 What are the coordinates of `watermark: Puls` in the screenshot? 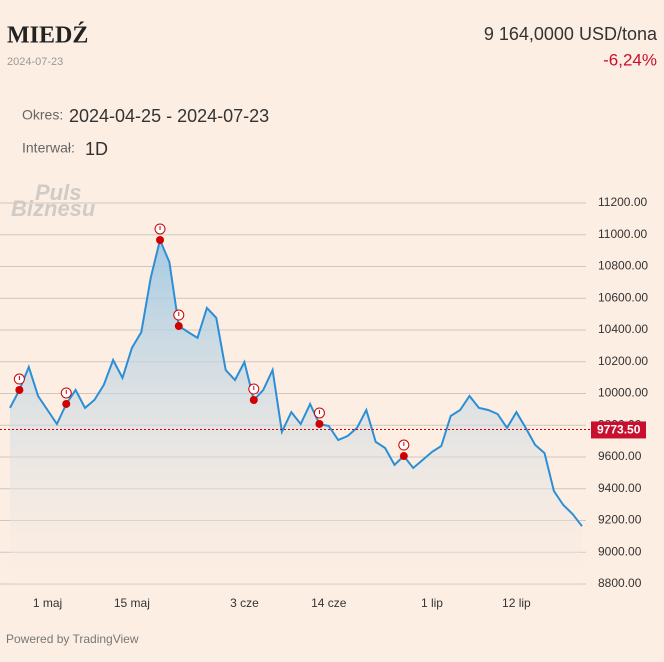 It's located at (58, 192).